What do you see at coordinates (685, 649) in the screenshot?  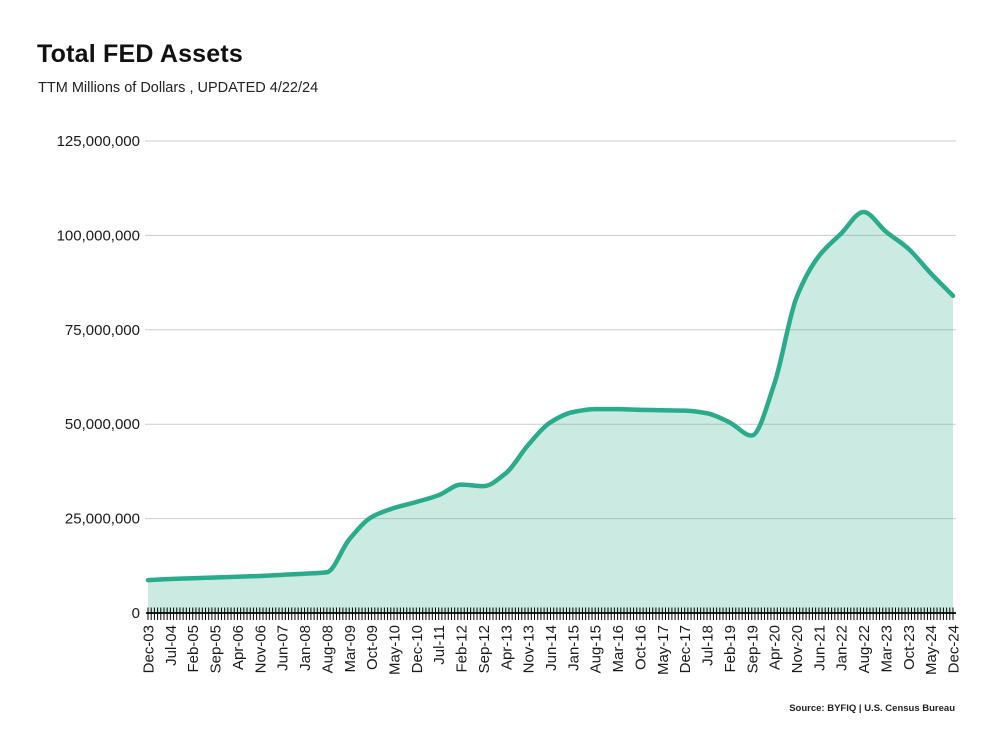 I see `x-tick-label: Dec-17` at bounding box center [685, 649].